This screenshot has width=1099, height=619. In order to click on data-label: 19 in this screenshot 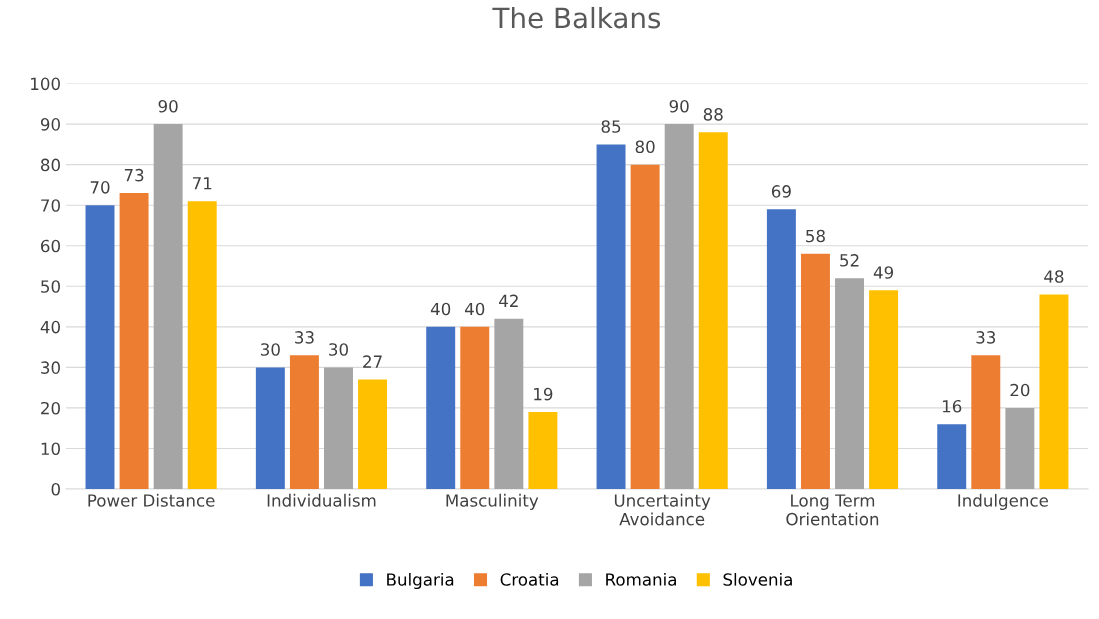, I will do `click(543, 394)`.